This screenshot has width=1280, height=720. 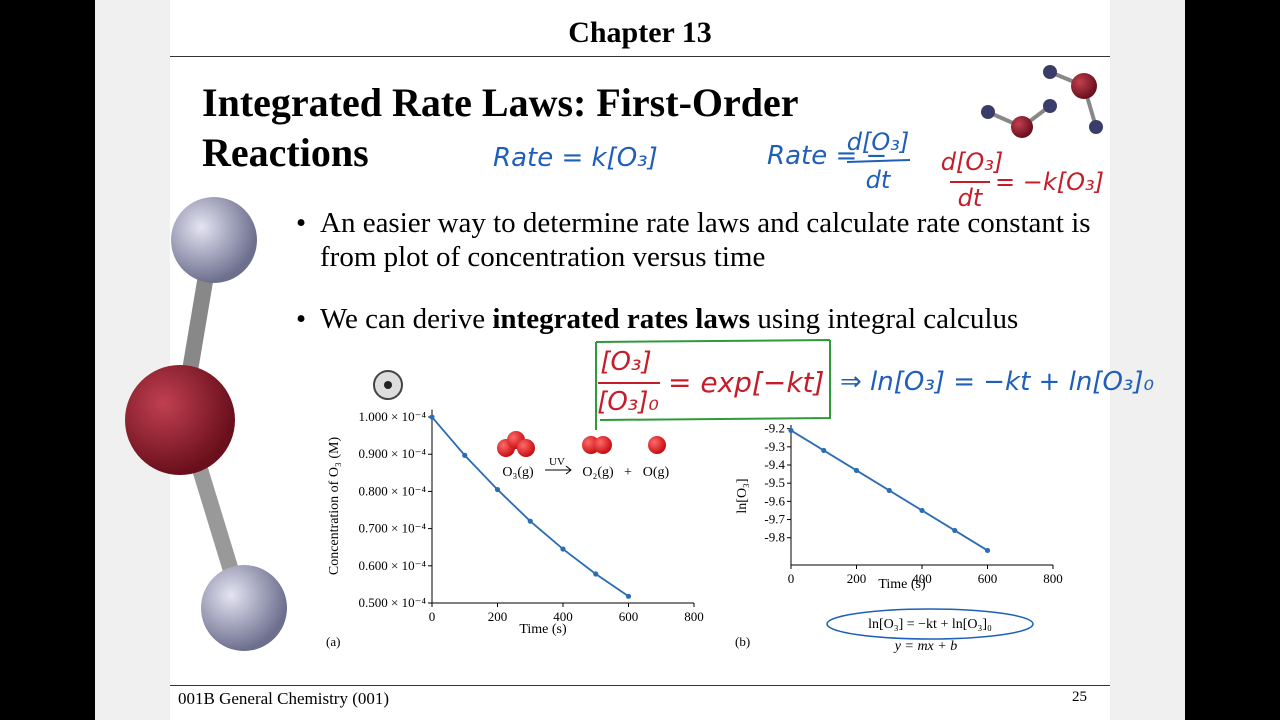 I want to click on linear-form: y = mx + b, so click(x=925, y=646).